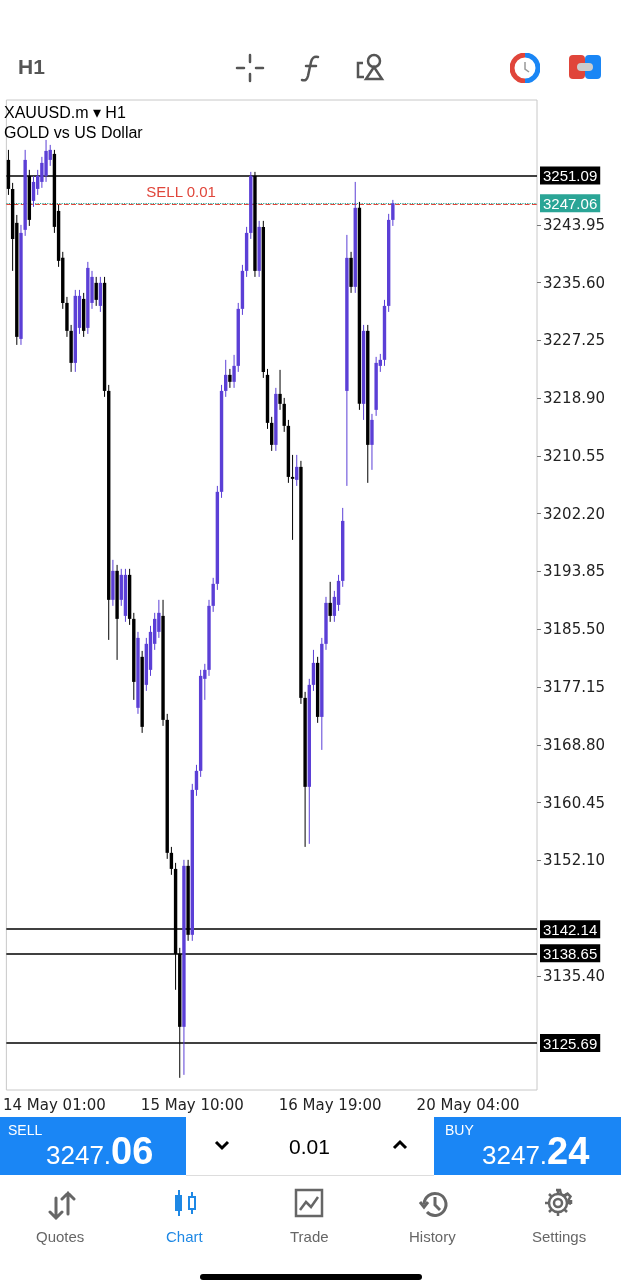 The image size is (621, 1280). I want to click on x-tick-label: 14 May 01:00, so click(54, 1104).